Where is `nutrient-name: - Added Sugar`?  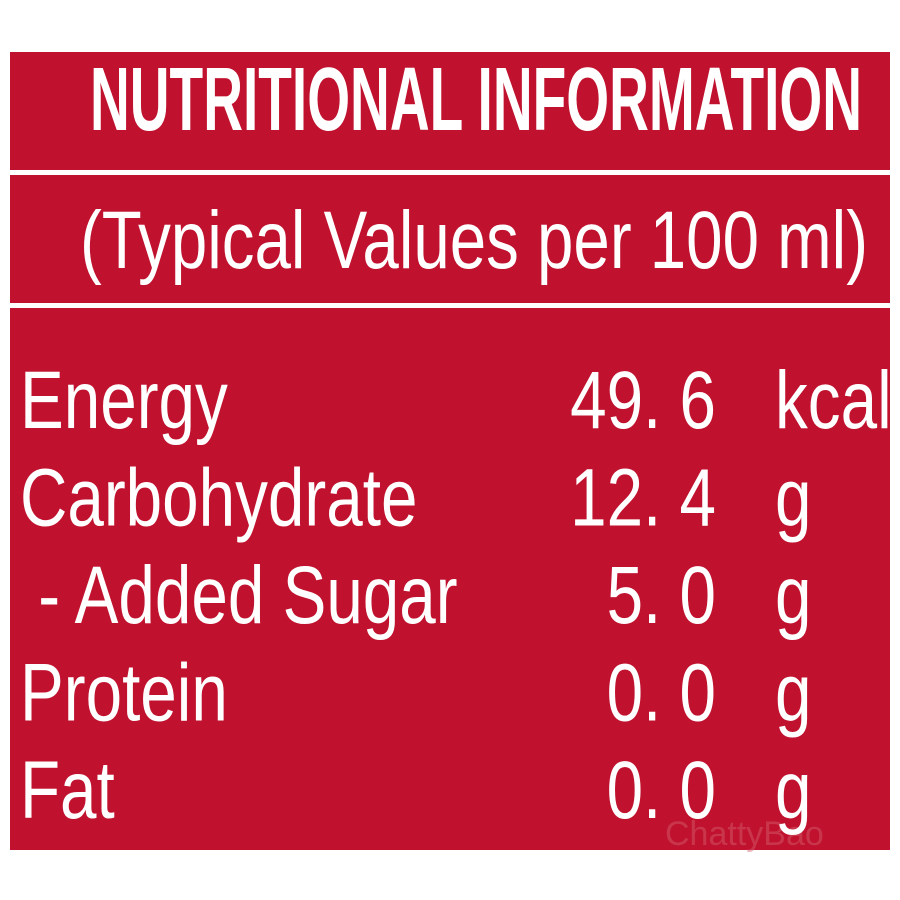
nutrient-name: - Added Sugar is located at coordinates (239, 595).